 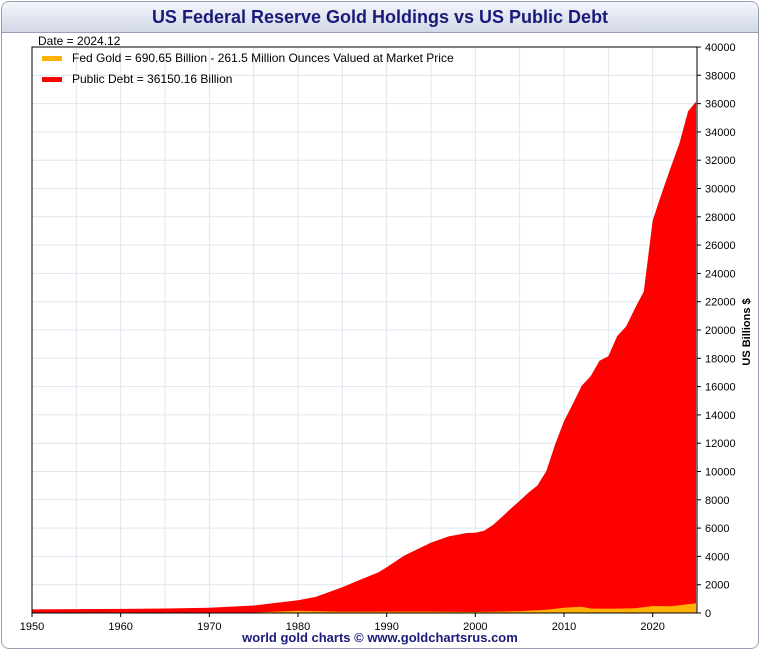 I want to click on y-tick-label: 38000, so click(x=720, y=76).